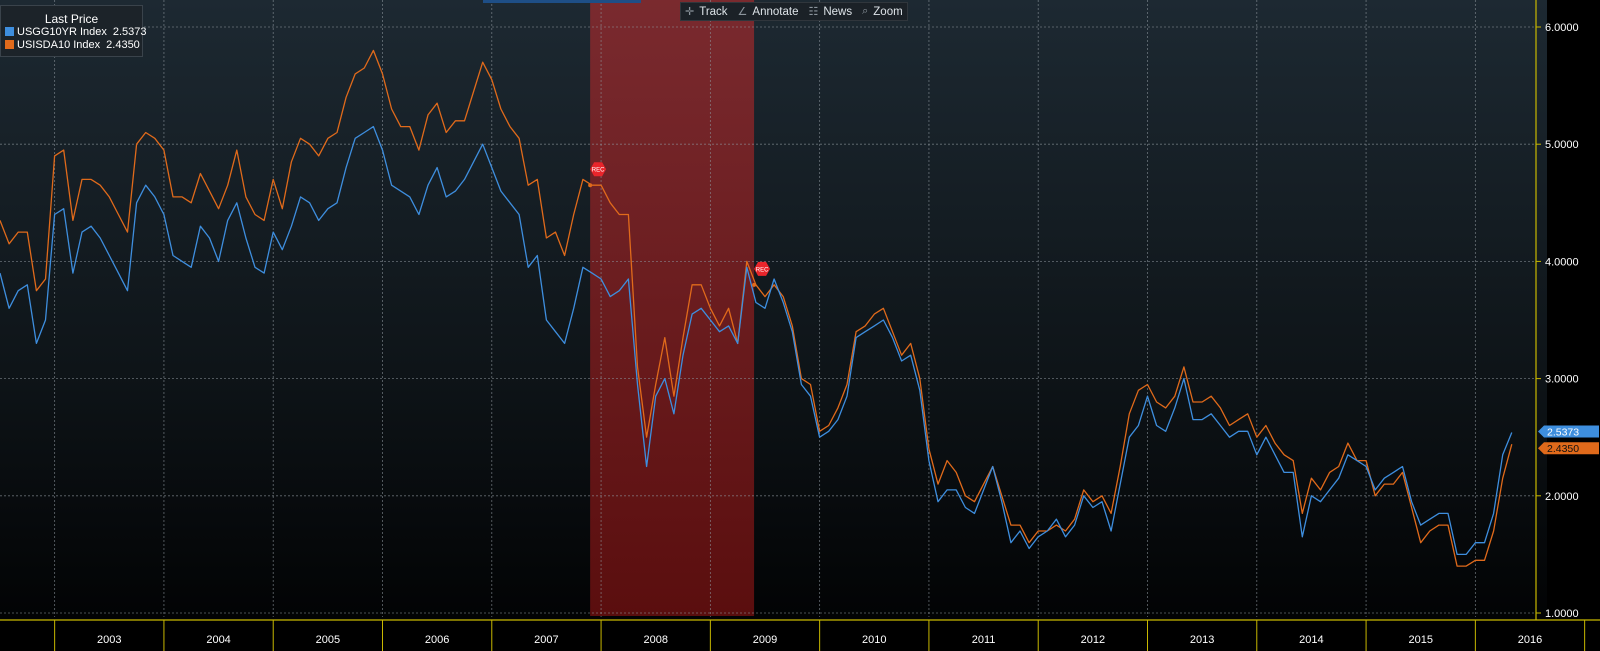  What do you see at coordinates (1562, 262) in the screenshot?
I see `y-tick-label: 4.0000` at bounding box center [1562, 262].